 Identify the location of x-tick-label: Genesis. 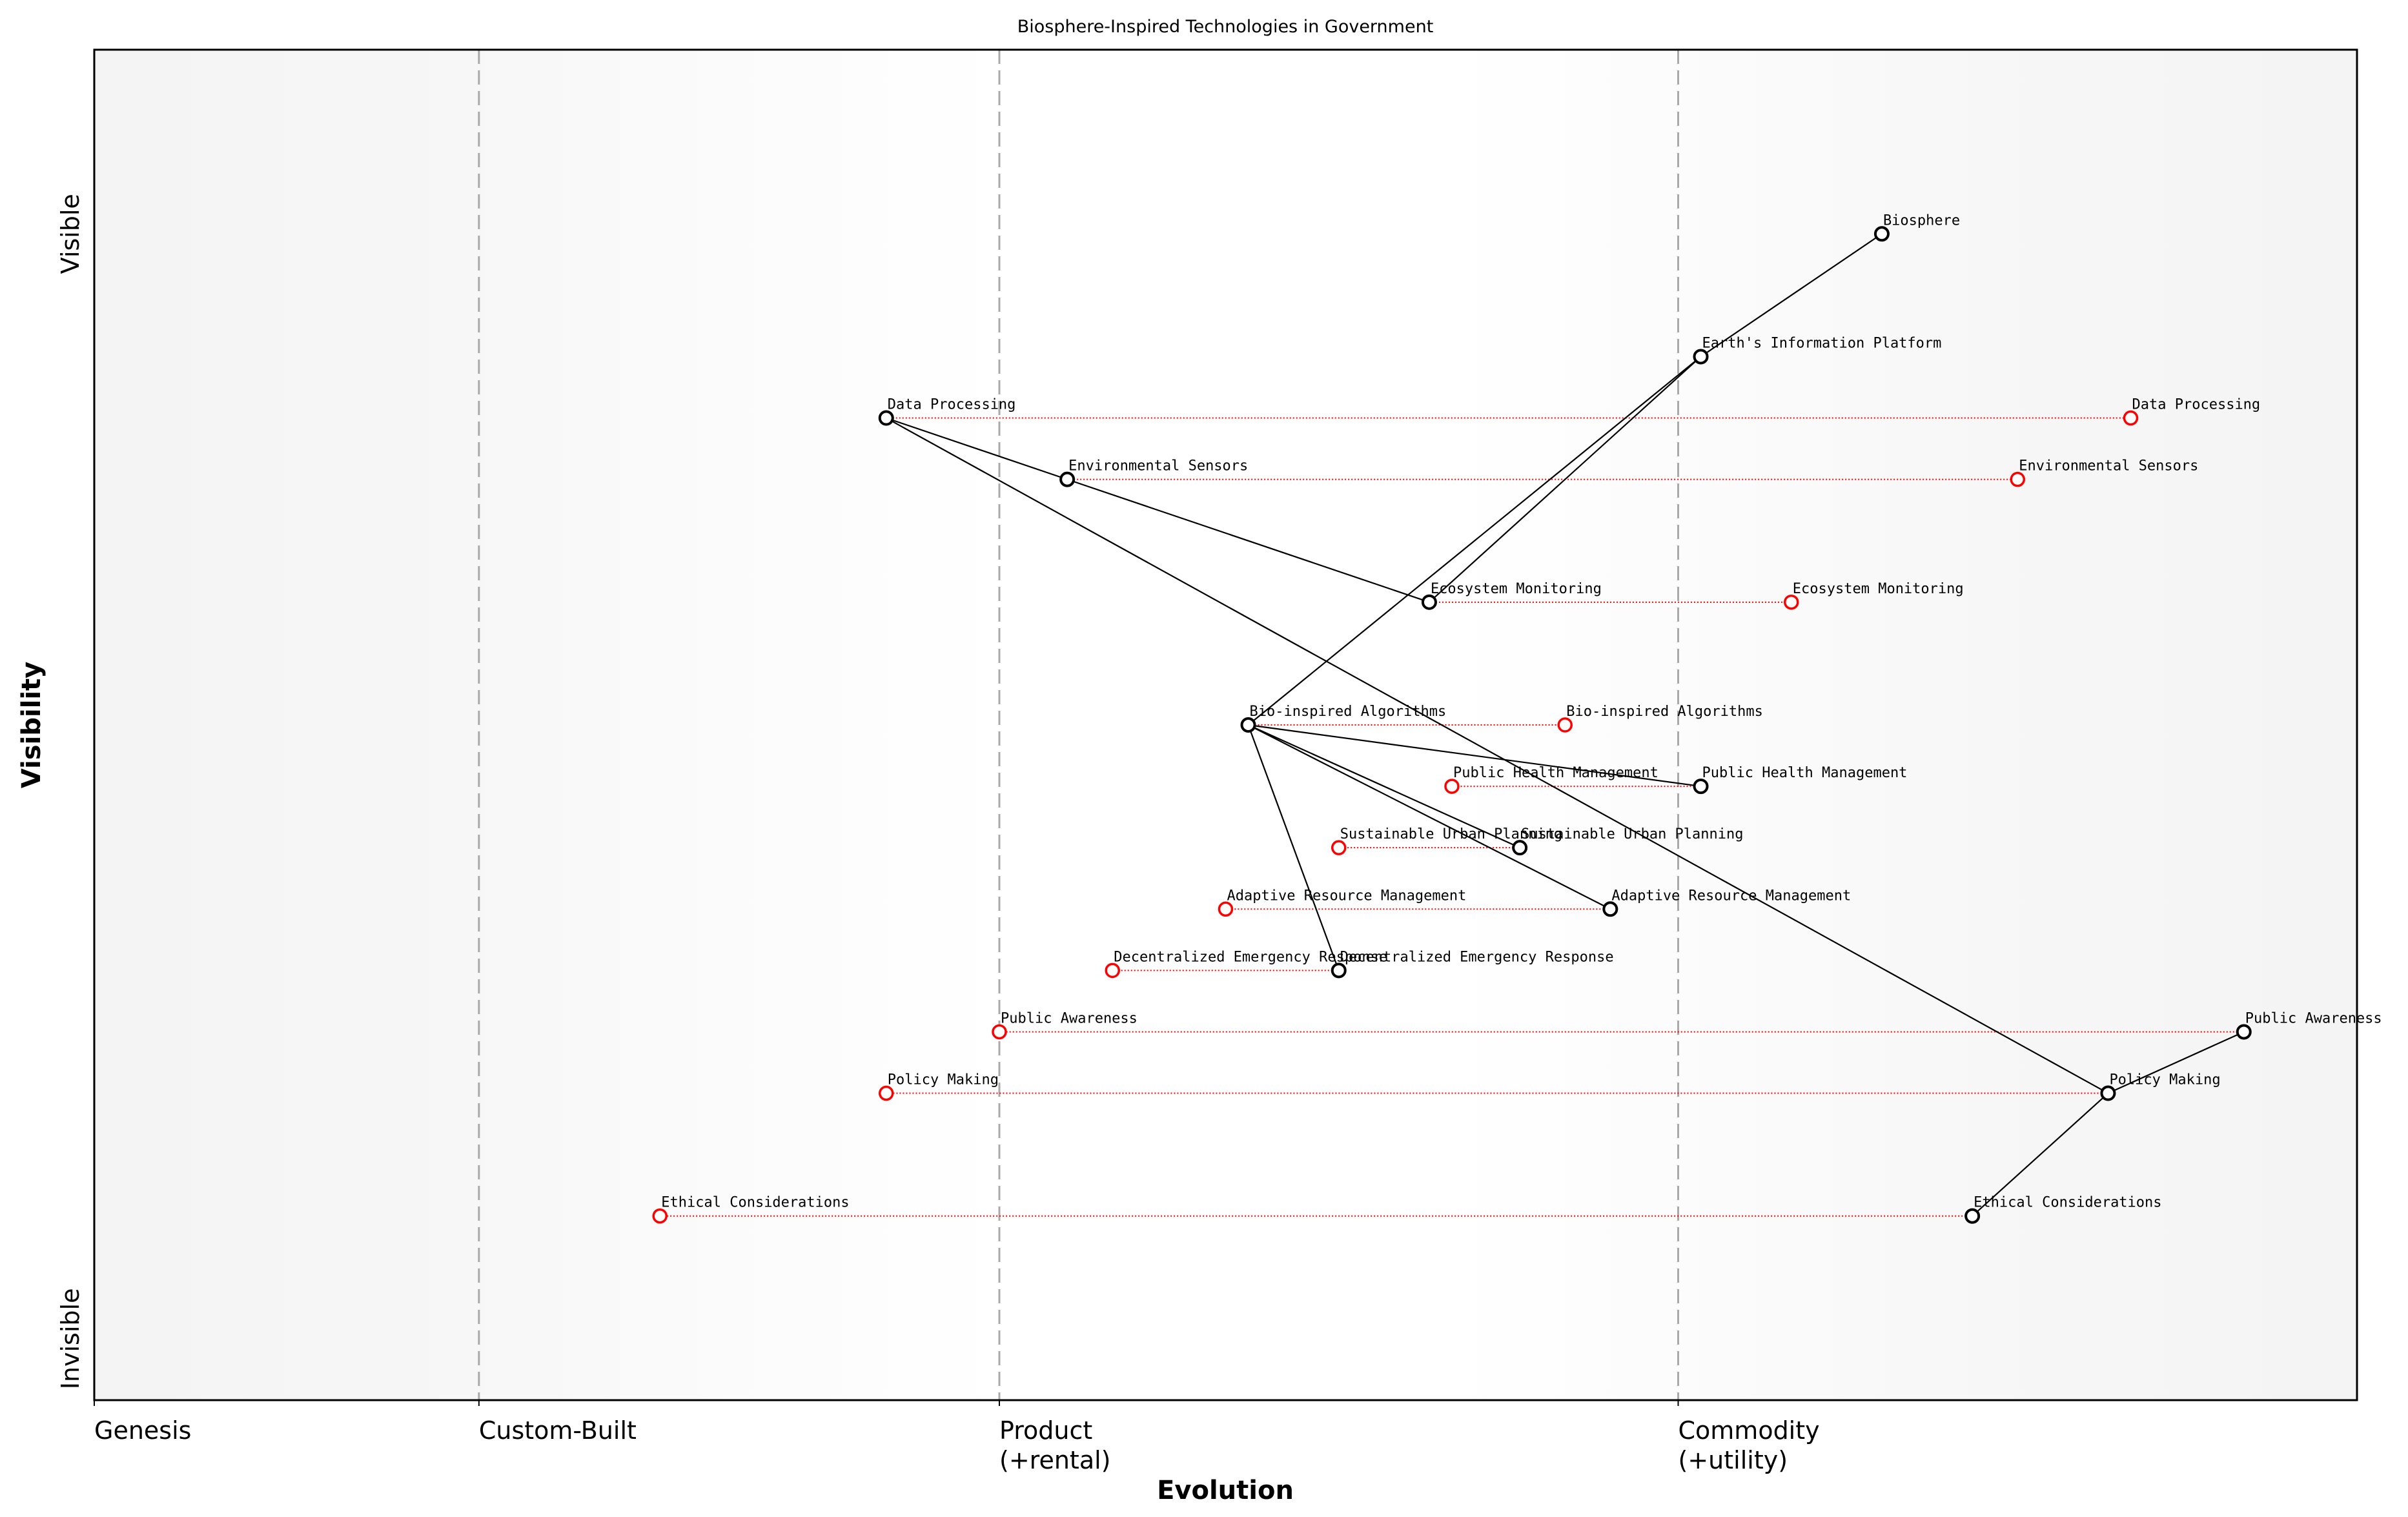
(142, 1430).